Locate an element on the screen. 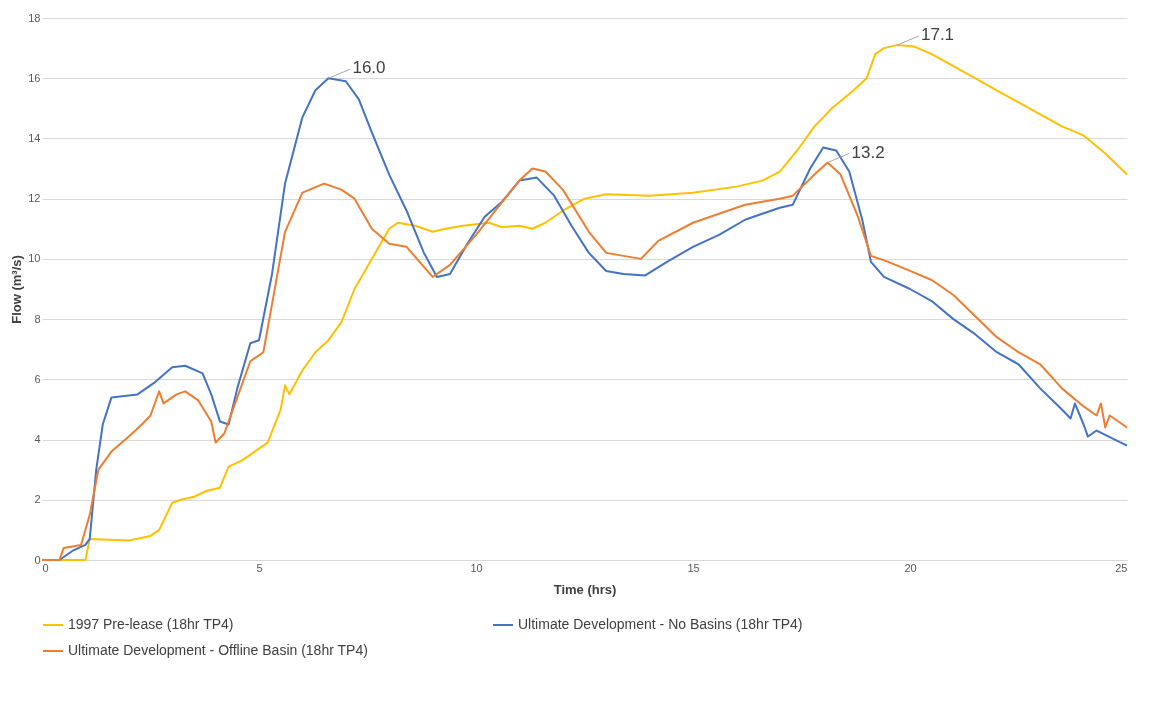  legend-label: Ultimate Development - No Basins (18hr TP4) is located at coordinates (660, 624).